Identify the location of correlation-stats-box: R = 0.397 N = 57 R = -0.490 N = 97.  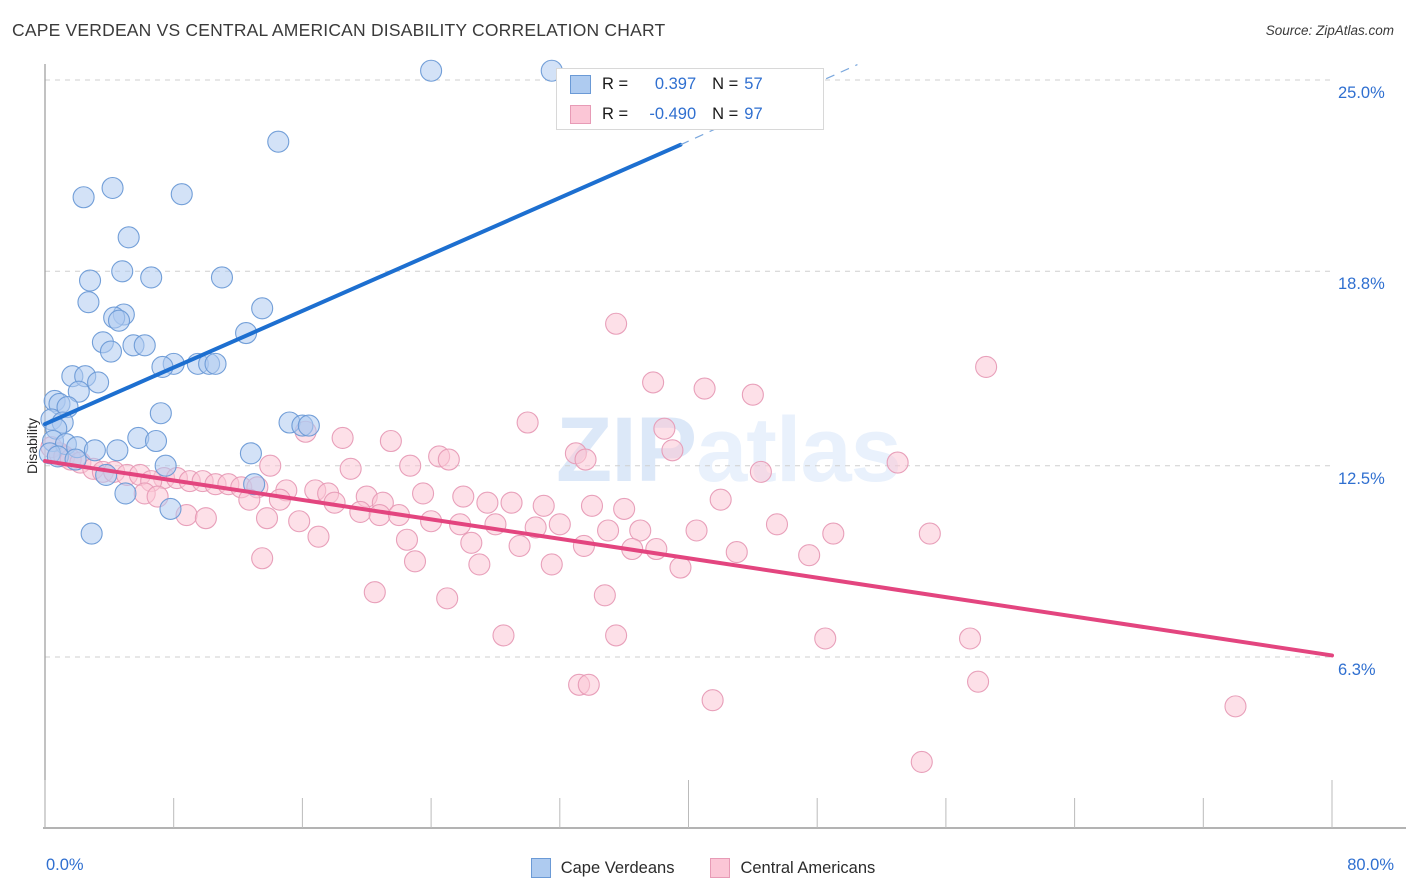
(690, 99).